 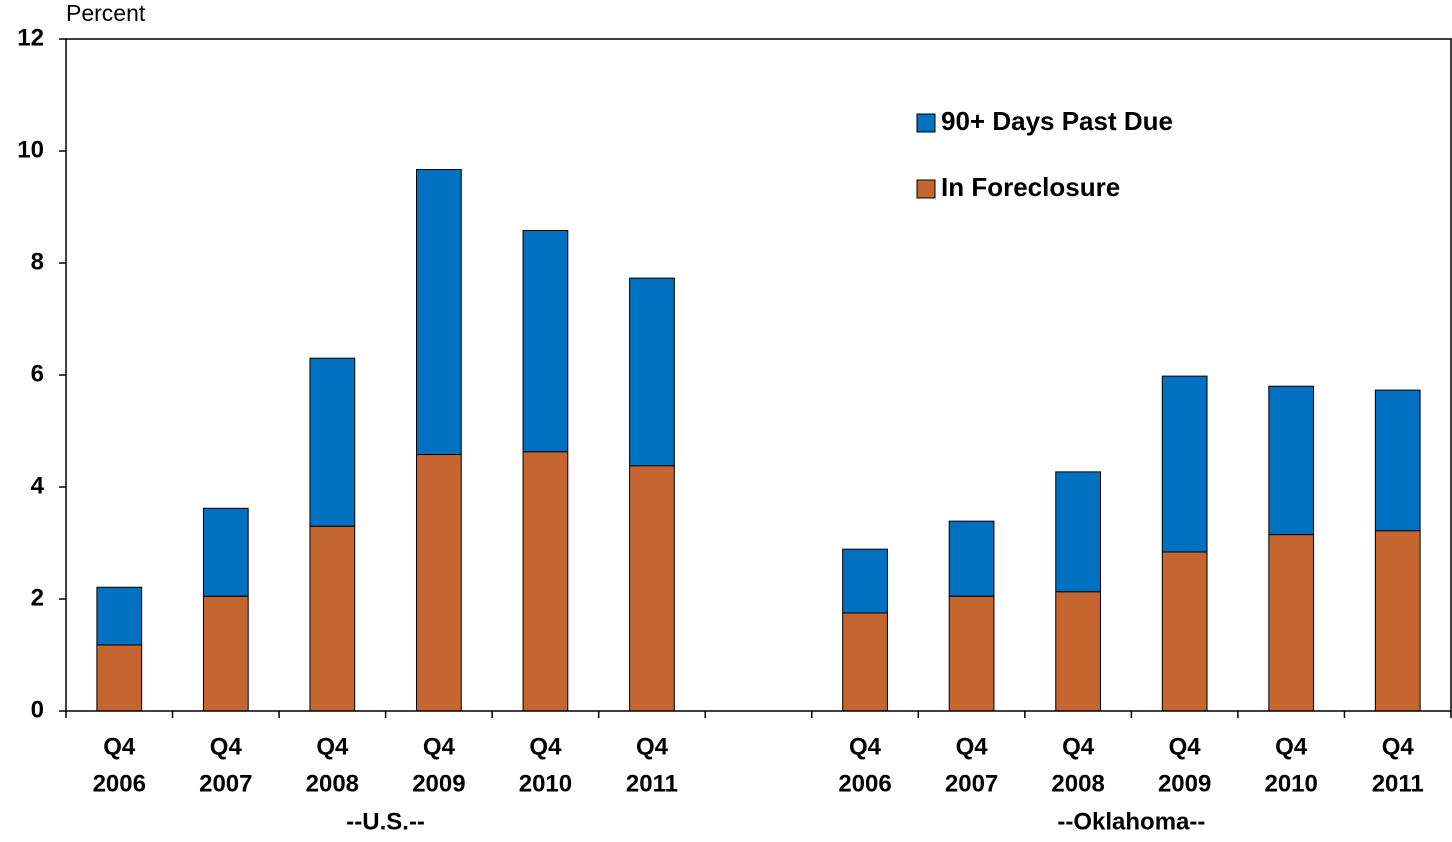 I want to click on group-label: --U.S.--, so click(x=385, y=821).